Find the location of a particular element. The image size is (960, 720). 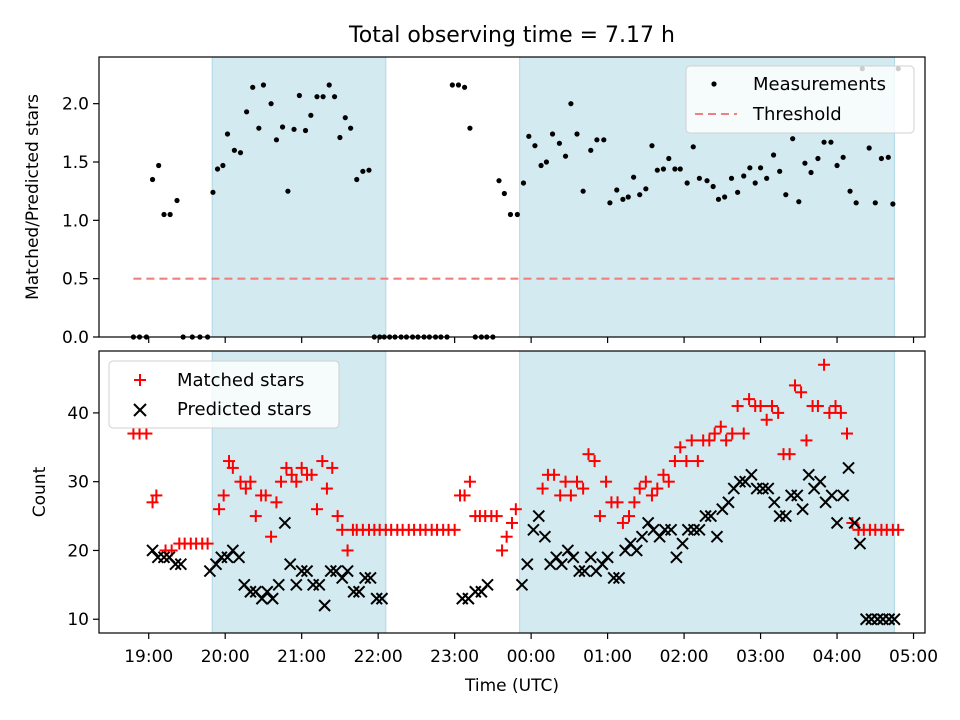

top-y-tick-label: 0.5 is located at coordinates (75, 280).